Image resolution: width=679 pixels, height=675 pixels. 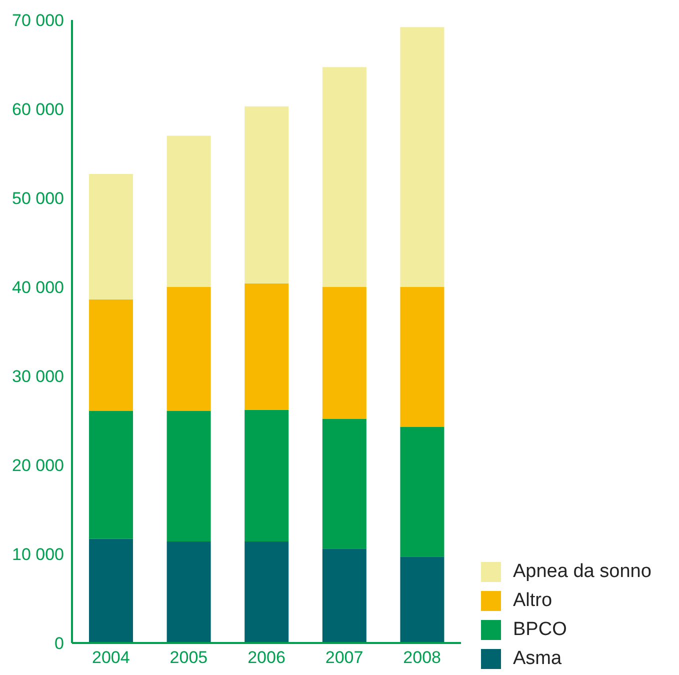 I want to click on y-tick-label: 50 000, so click(x=38, y=198).